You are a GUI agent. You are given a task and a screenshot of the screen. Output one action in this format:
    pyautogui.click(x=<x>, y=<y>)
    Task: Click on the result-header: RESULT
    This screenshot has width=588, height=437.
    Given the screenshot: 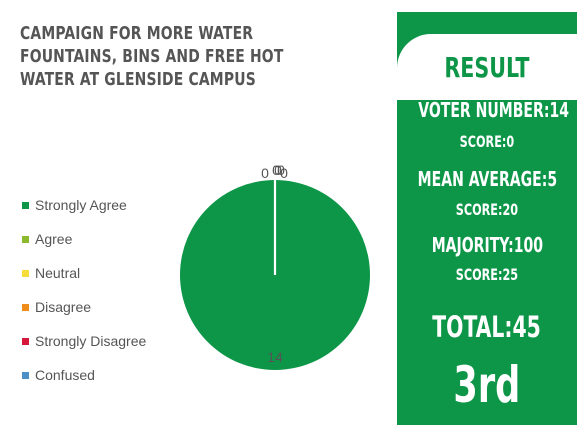 What is the action you would take?
    pyautogui.click(x=487, y=67)
    